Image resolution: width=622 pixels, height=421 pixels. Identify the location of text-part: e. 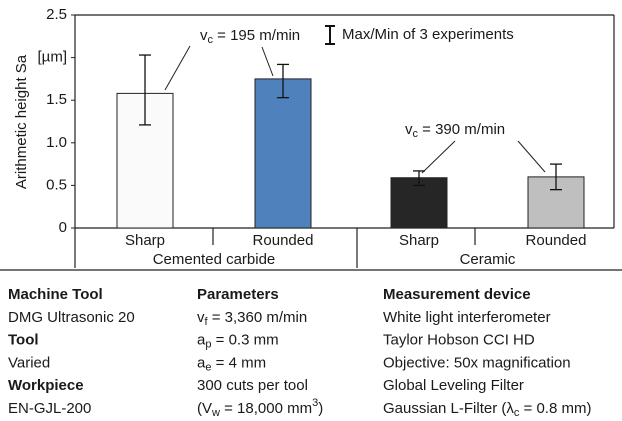
(208, 367).